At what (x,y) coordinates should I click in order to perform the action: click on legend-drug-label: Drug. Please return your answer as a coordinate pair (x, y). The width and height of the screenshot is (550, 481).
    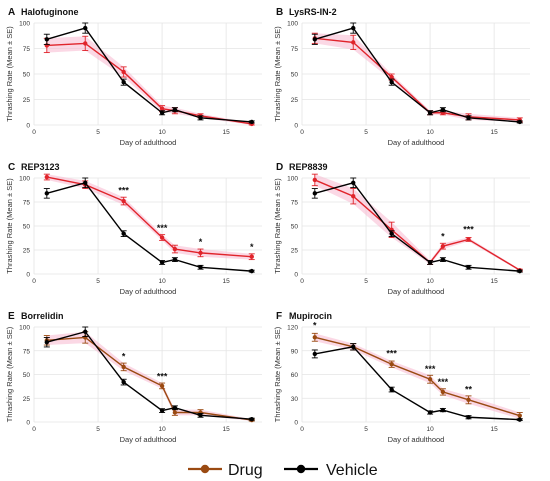
    Looking at the image, I should click on (245, 470).